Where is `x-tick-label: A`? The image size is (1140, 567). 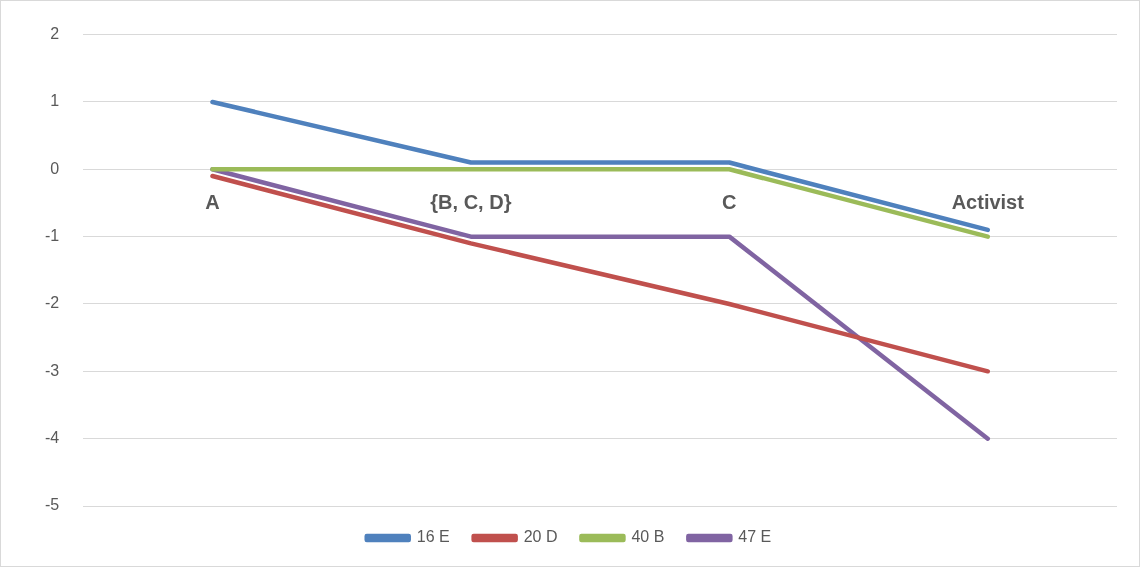 x-tick-label: A is located at coordinates (212, 201).